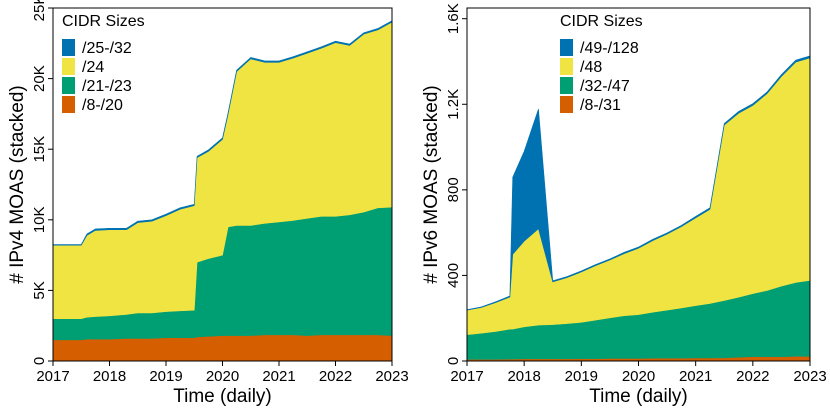 The image size is (830, 415). What do you see at coordinates (600, 105) in the screenshot?
I see `ipv6-legend-label-0: /8-/31` at bounding box center [600, 105].